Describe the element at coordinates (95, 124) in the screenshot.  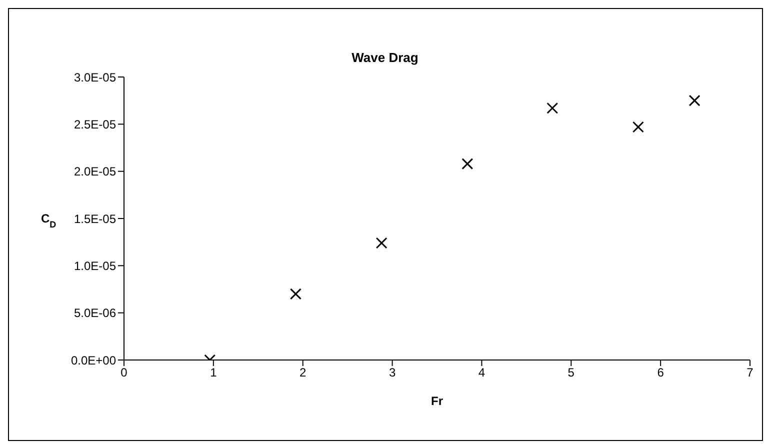
I see `y-tick-label: 2.5E-05` at that location.